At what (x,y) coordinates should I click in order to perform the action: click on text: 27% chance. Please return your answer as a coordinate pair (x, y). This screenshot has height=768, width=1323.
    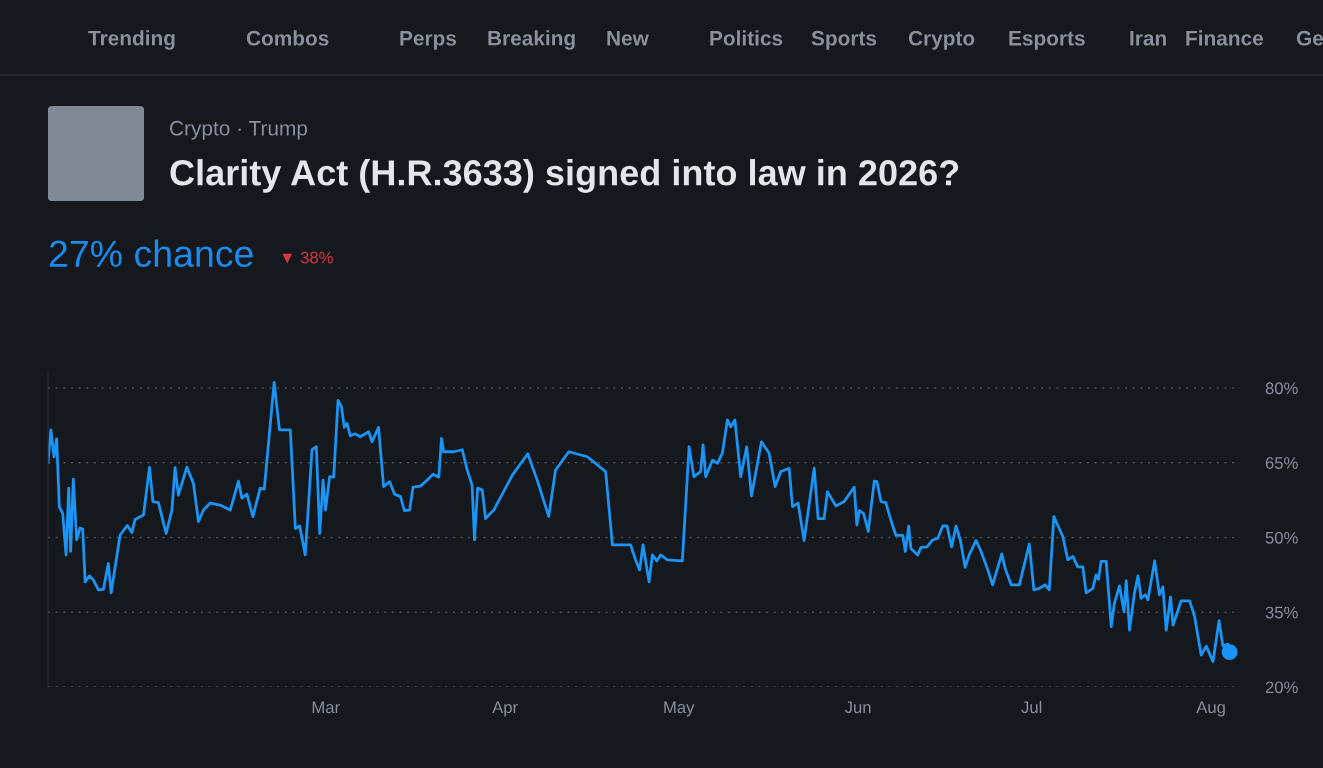
    Looking at the image, I should click on (151, 253).